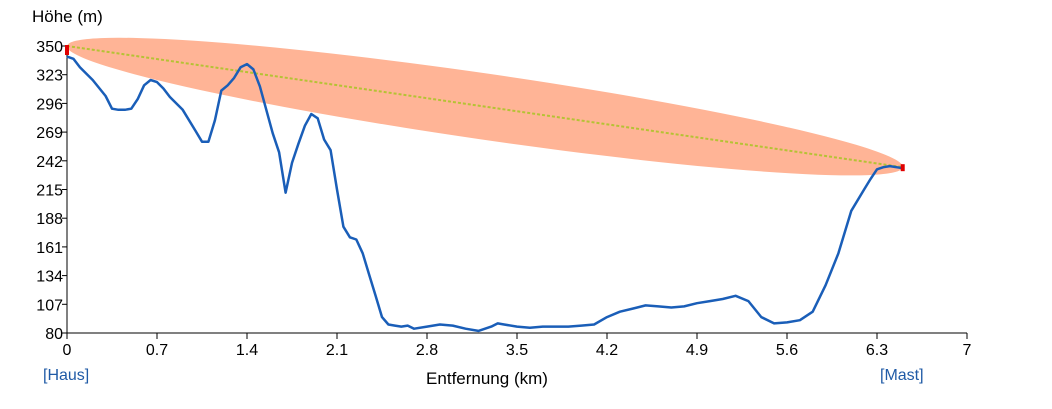 The height and width of the screenshot is (409, 1052). I want to click on y-tick-label: 323, so click(49, 76).